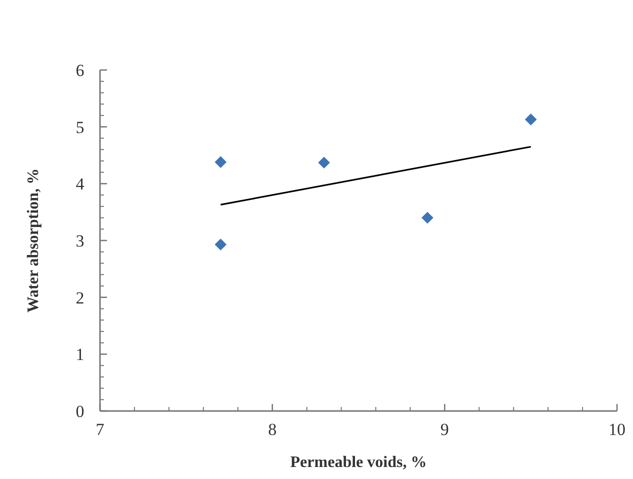  What do you see at coordinates (33, 240) in the screenshot?
I see `y-axis-title: Water absorption, %` at bounding box center [33, 240].